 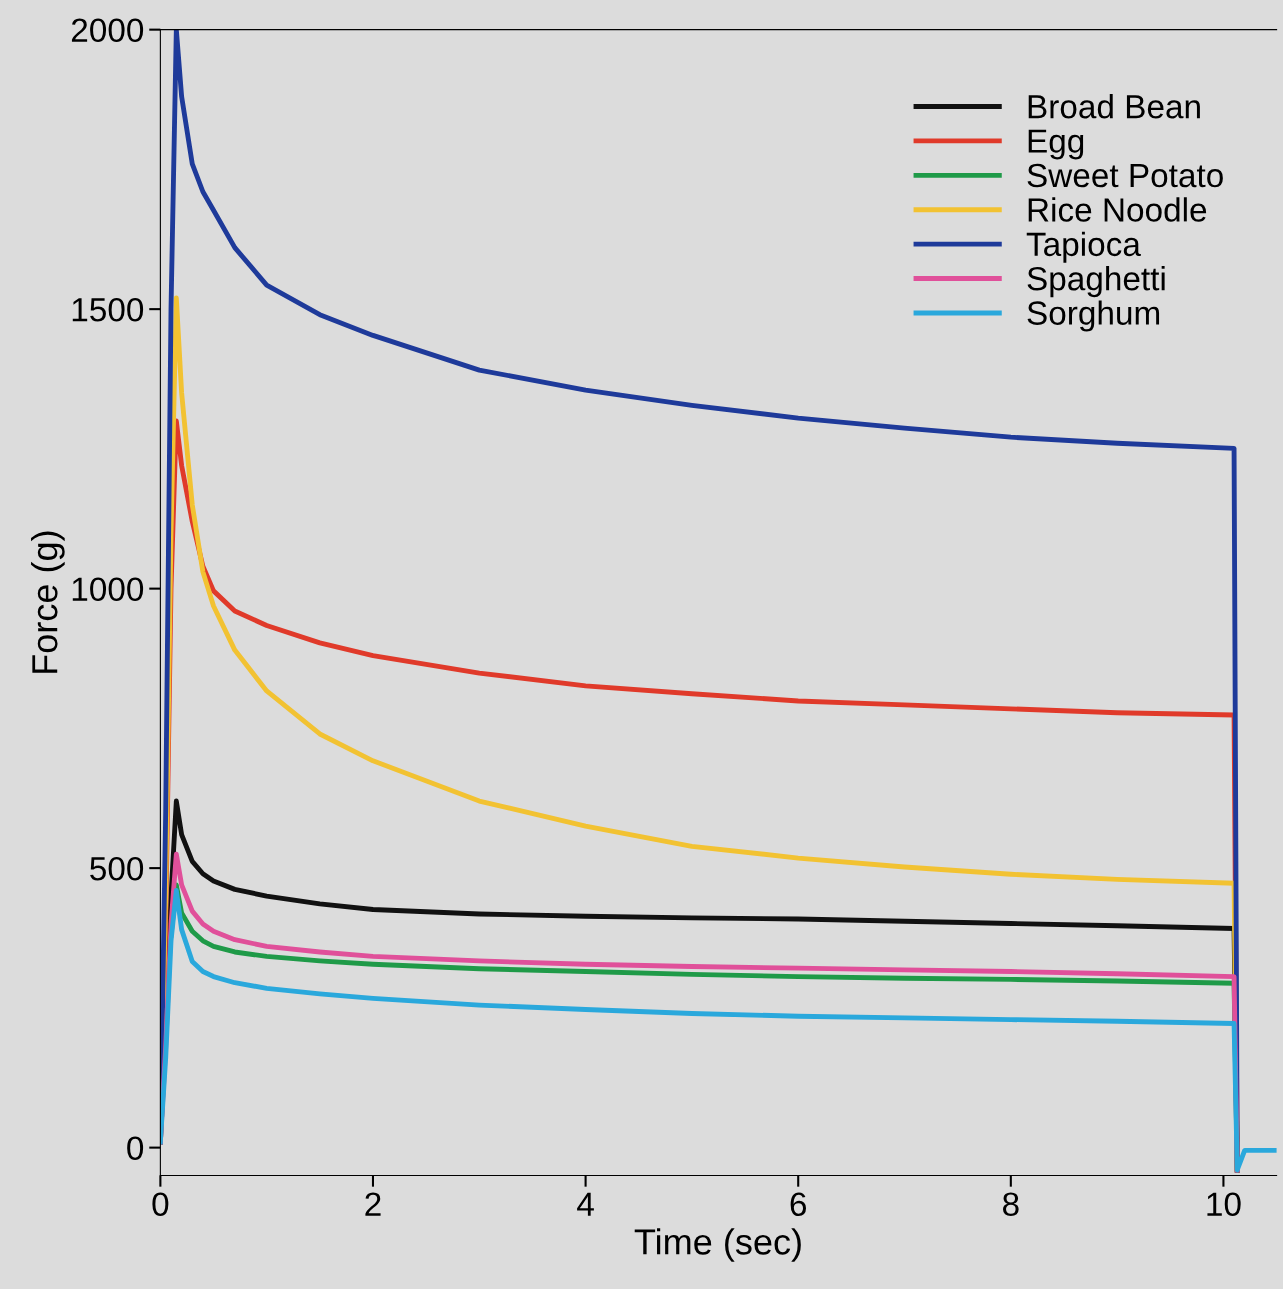 I want to click on legend-label: Sweet Potato, so click(x=1125, y=175).